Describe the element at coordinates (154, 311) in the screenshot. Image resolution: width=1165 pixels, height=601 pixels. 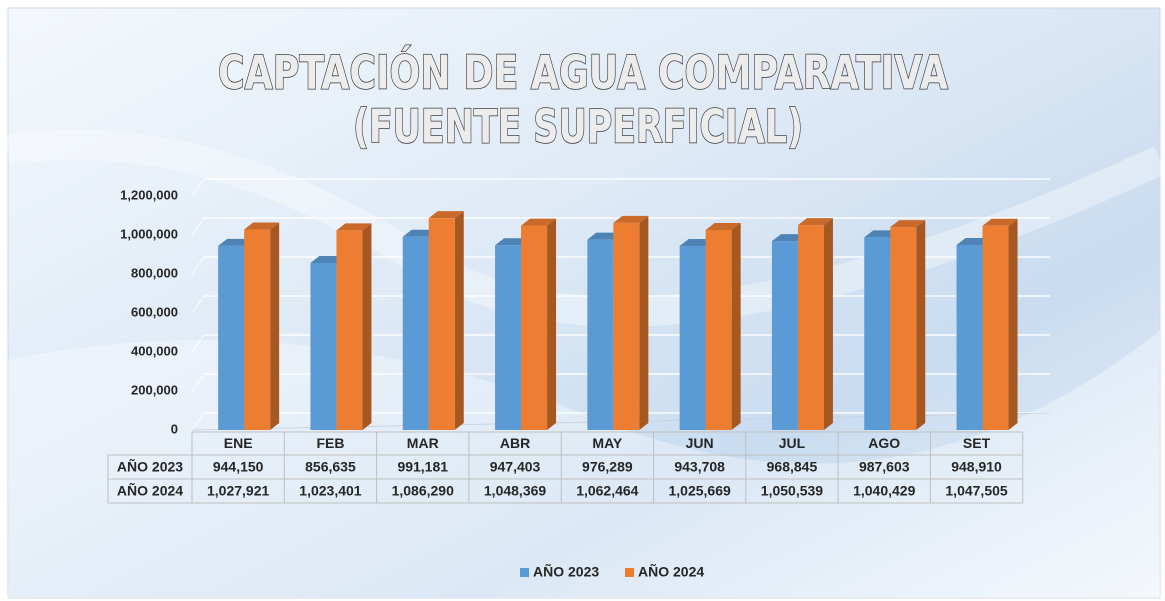
I see `y-tick-label: 600,000` at that location.